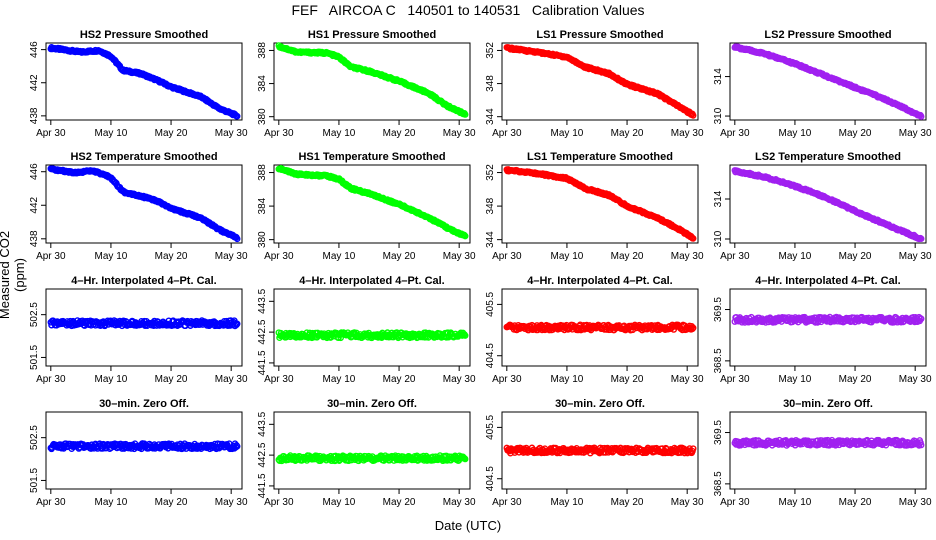  I want to click on panel-title: 30–min. Zero Off., so click(372, 404).